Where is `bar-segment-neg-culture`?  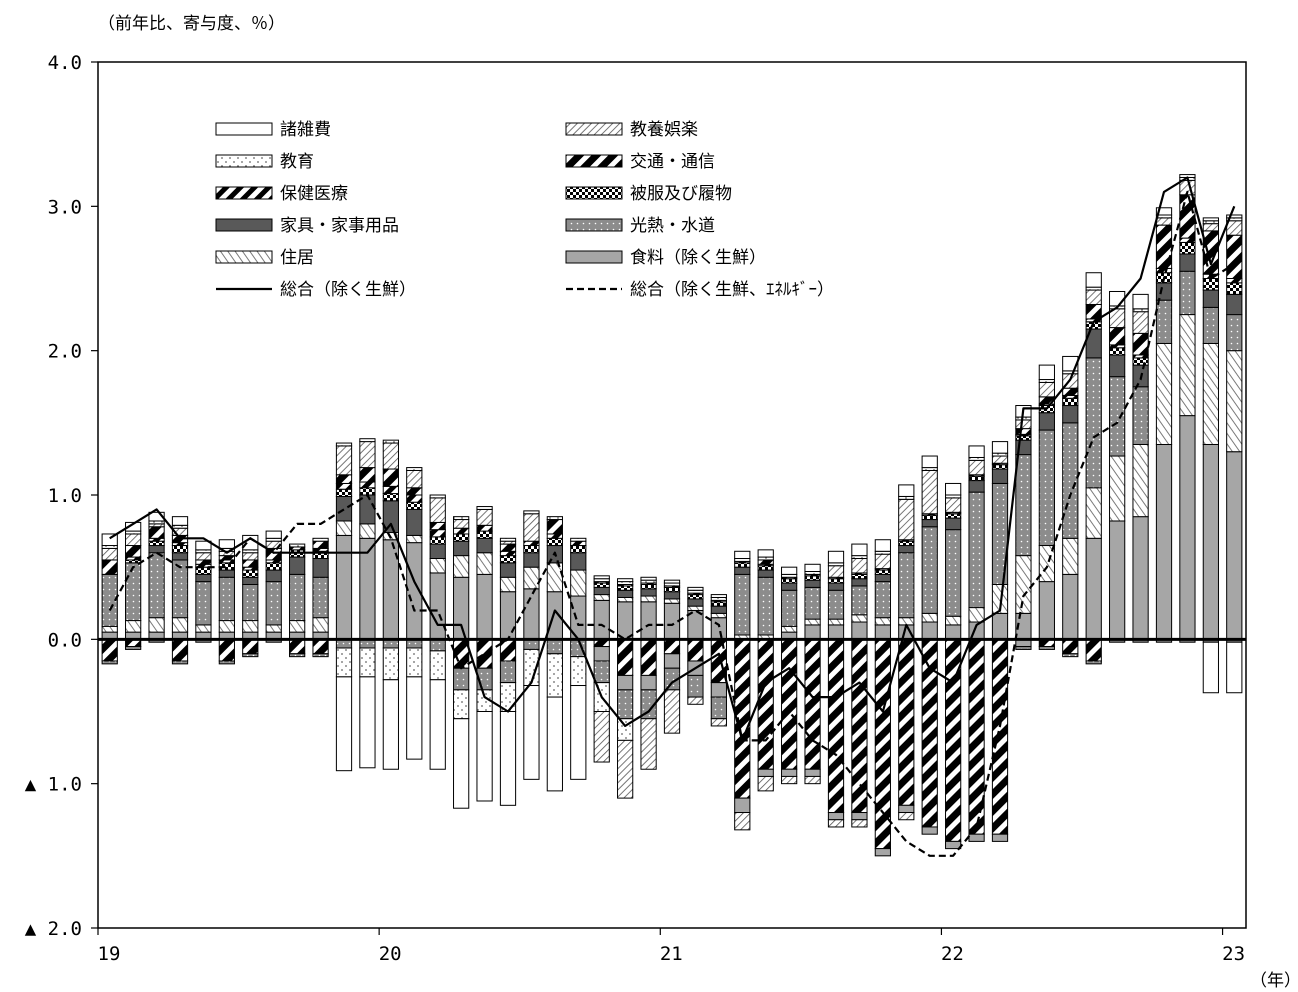 bar-segment-neg-culture is located at coordinates (765, 783).